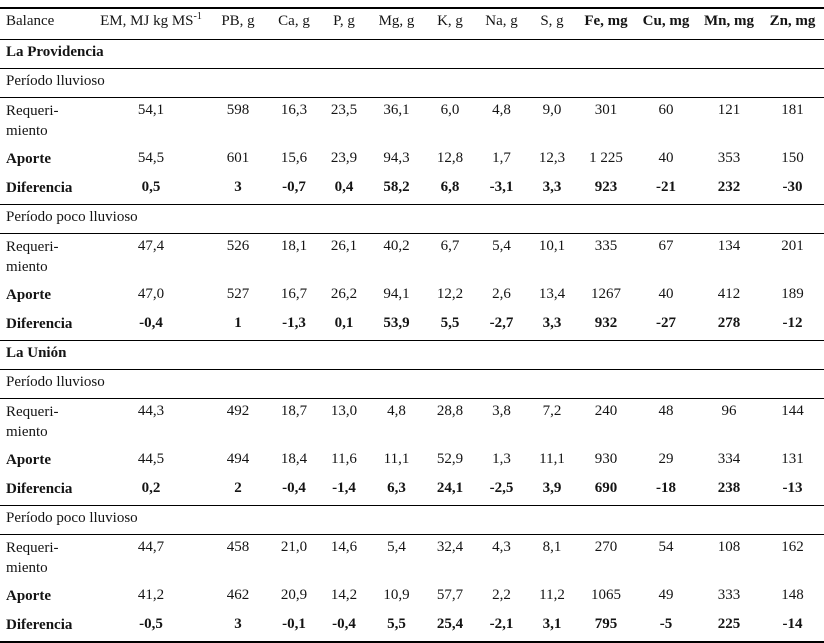 The height and width of the screenshot is (643, 824). What do you see at coordinates (450, 411) in the screenshot?
I see `value-cell: 28,8` at bounding box center [450, 411].